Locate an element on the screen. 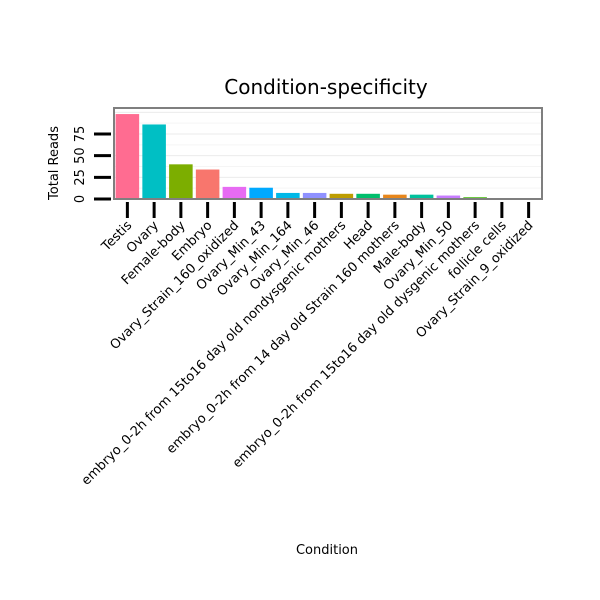 Image resolution: width=600 pixels, height=600 pixels. y-tick-label: 50 is located at coordinates (80, 155).